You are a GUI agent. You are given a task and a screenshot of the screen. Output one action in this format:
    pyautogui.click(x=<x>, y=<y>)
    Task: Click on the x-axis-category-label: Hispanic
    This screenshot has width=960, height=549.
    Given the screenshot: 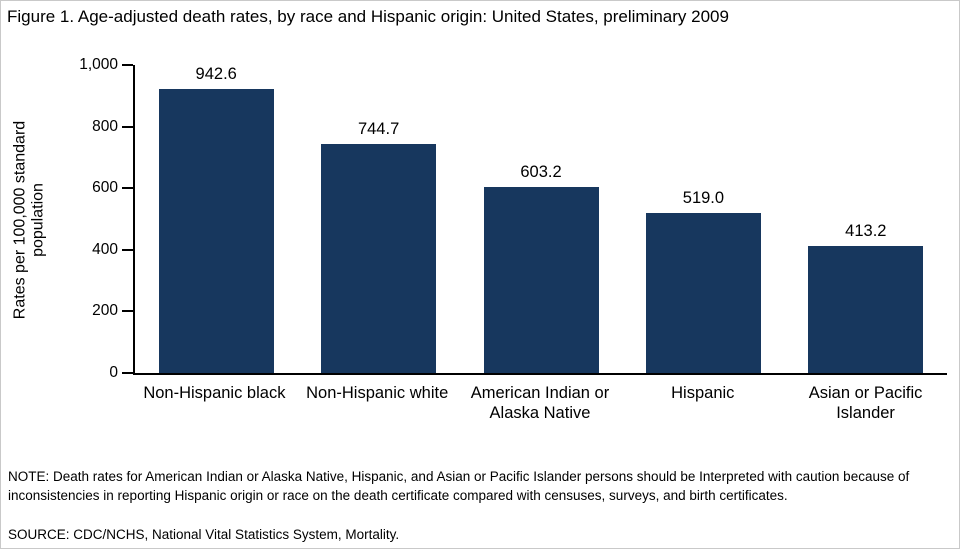 What is the action you would take?
    pyautogui.click(x=703, y=393)
    